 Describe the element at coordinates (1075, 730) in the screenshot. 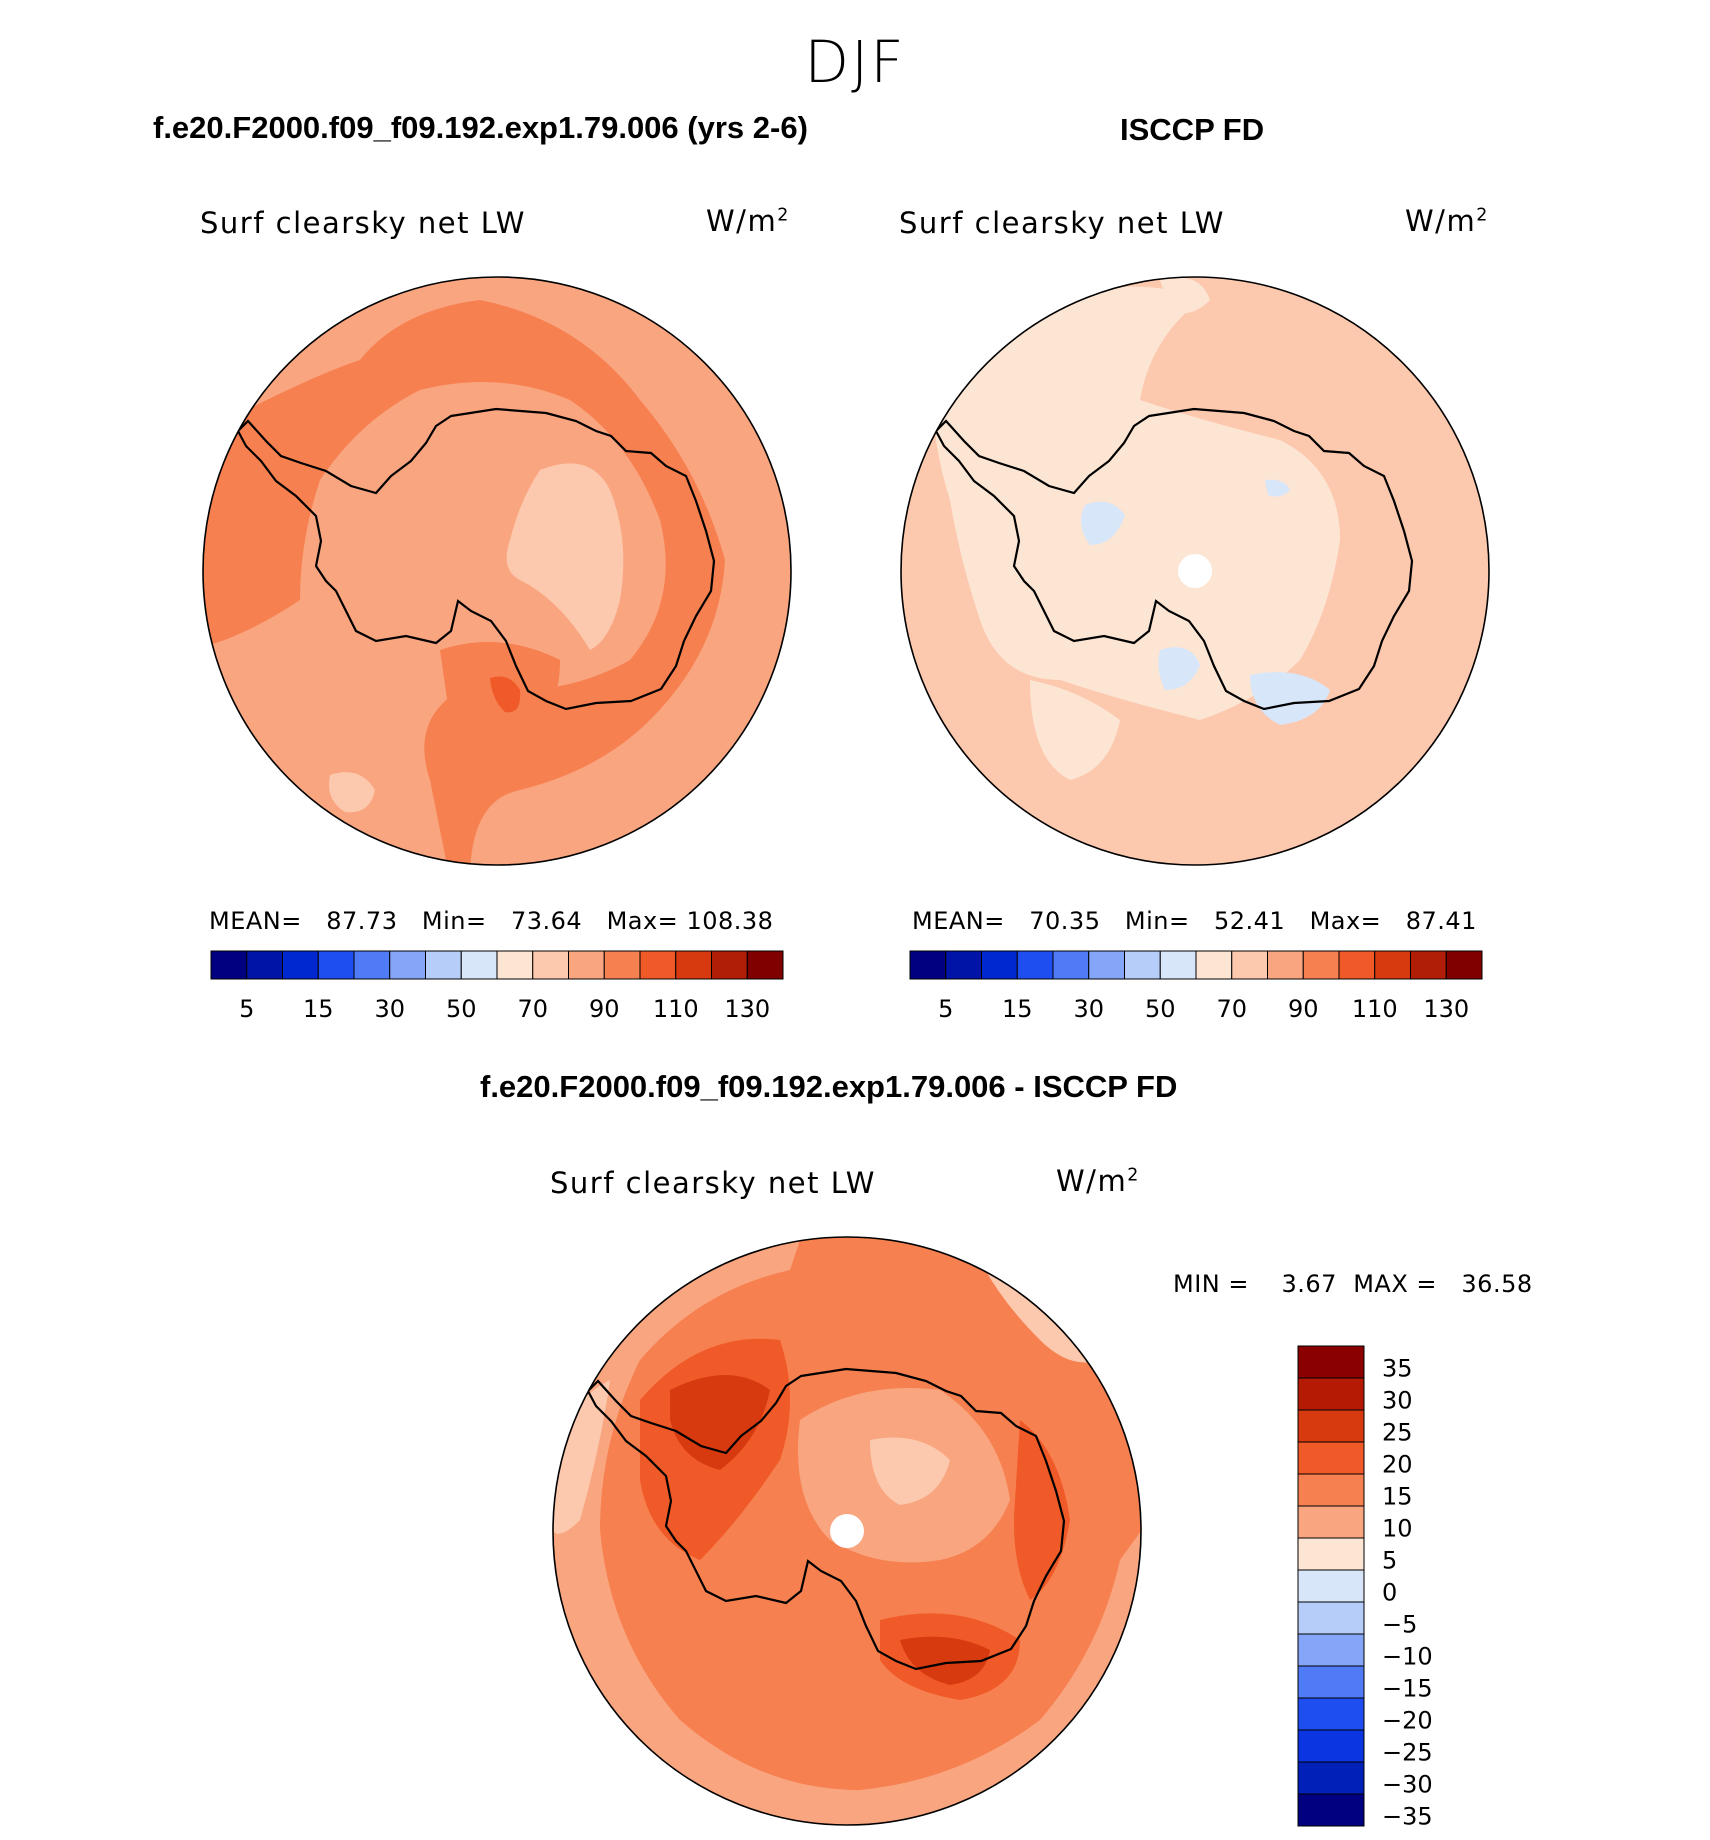

I see `map-obs-pale-south` at that location.